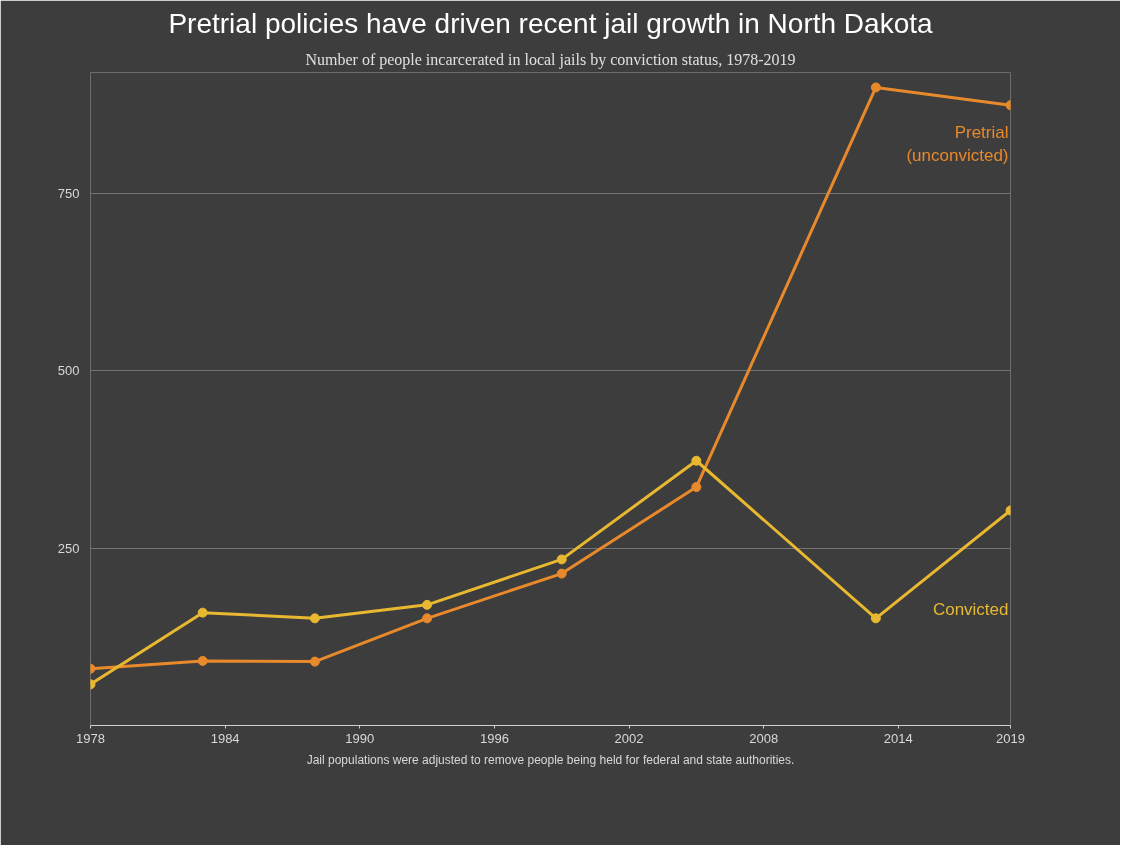 Image resolution: width=1141 pixels, height=865 pixels. I want to click on y-tick-label: 250, so click(68, 548).